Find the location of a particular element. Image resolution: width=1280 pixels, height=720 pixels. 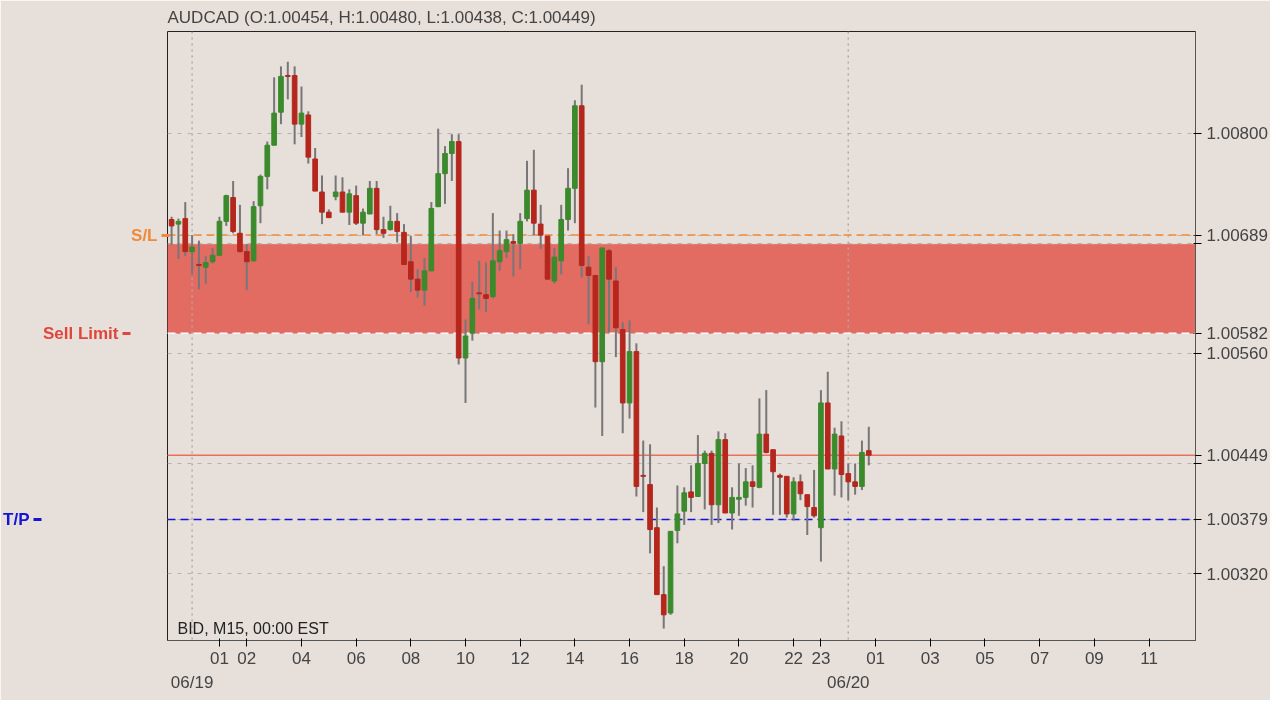

x-tick-label: 02 is located at coordinates (247, 658).